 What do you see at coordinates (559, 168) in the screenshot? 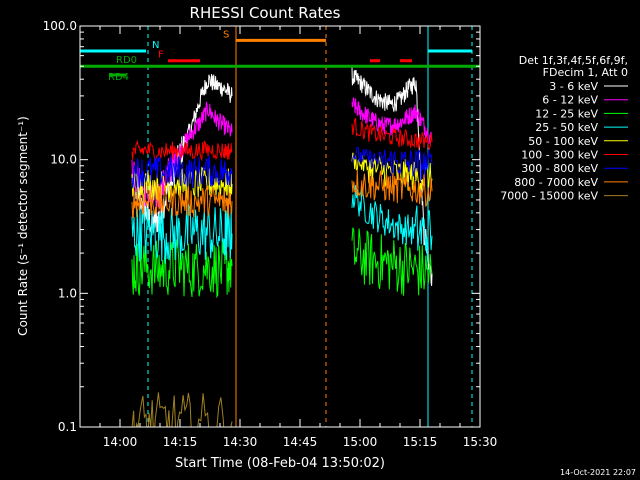
I see `legend-entry-label: 300 - 800 keV` at bounding box center [559, 168].